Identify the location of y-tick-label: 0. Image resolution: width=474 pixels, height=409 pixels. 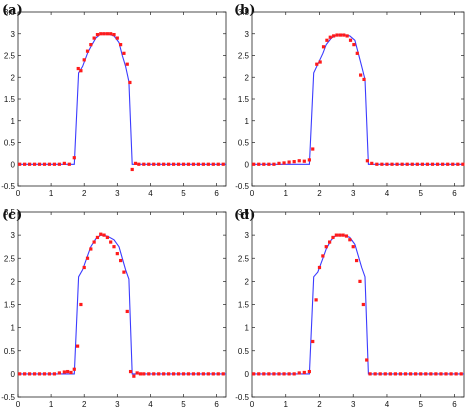
(247, 374).